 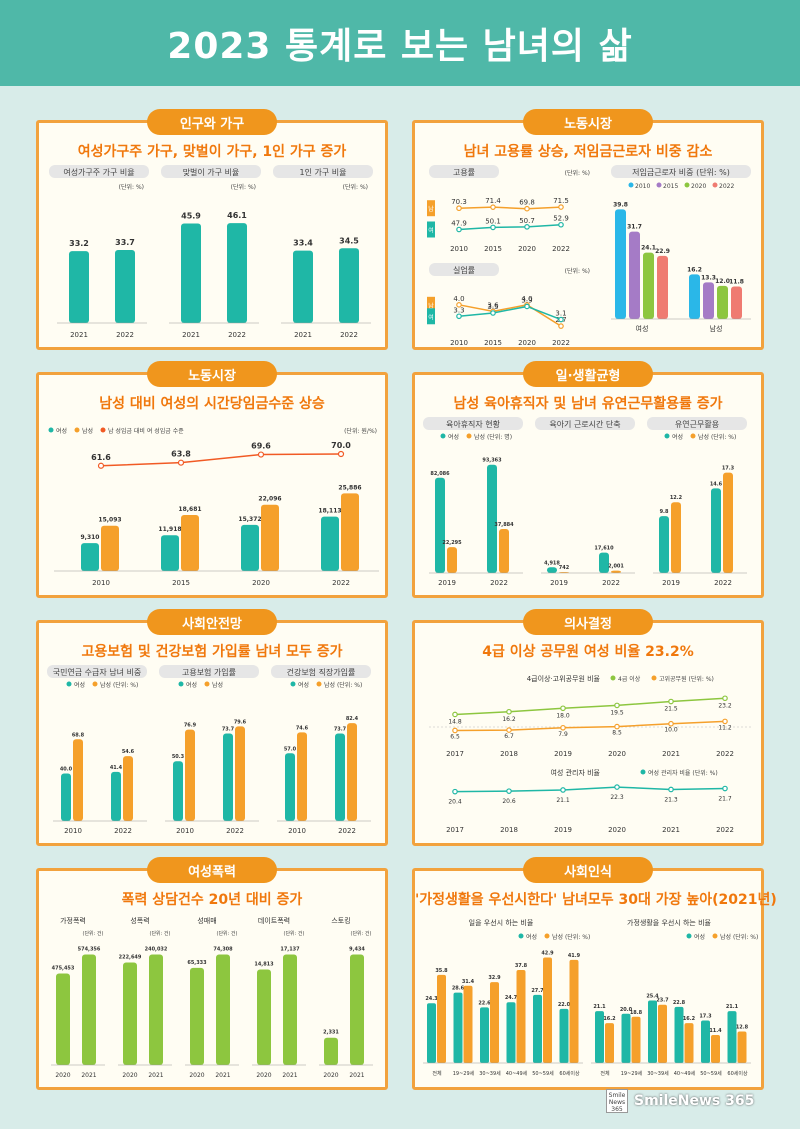 I want to click on group-label: 고용보험 가입률, so click(x=209, y=672).